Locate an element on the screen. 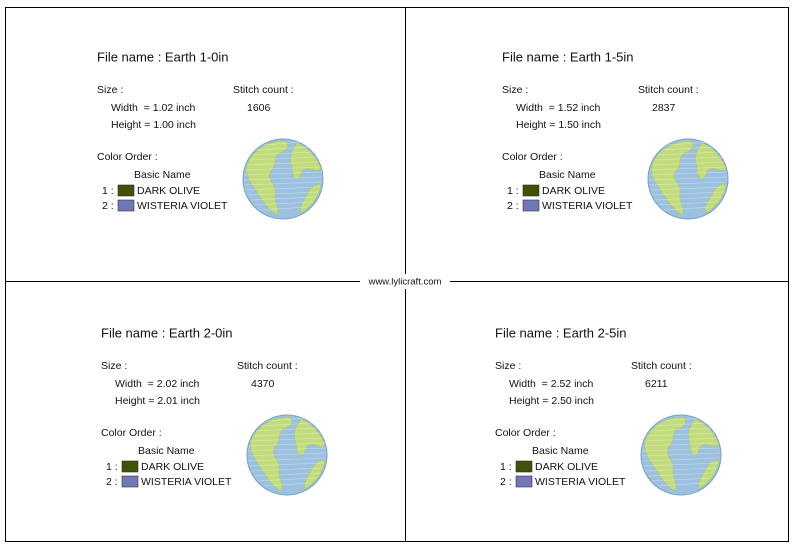  website-bg is located at coordinates (405, 281).